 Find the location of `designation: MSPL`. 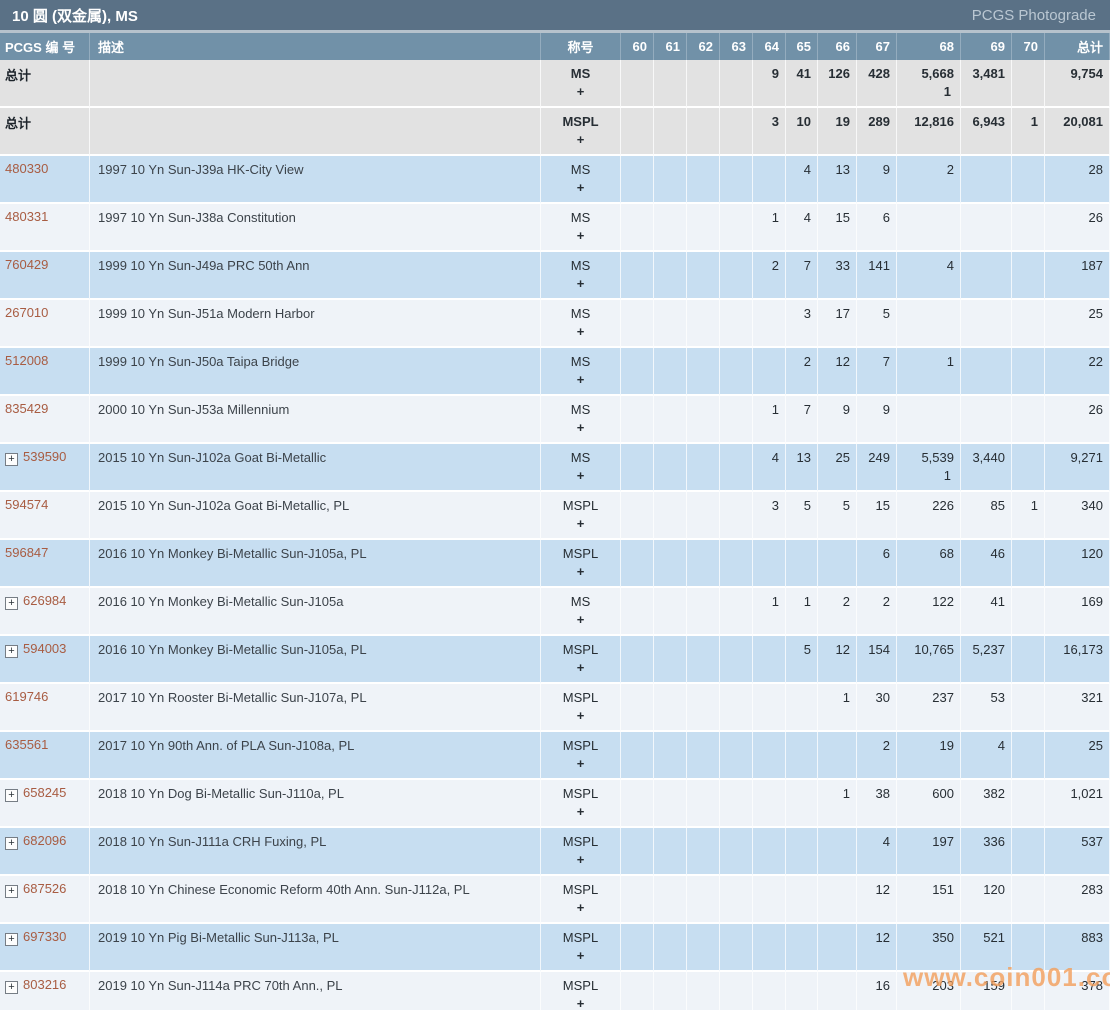

designation: MSPL is located at coordinates (580, 553).